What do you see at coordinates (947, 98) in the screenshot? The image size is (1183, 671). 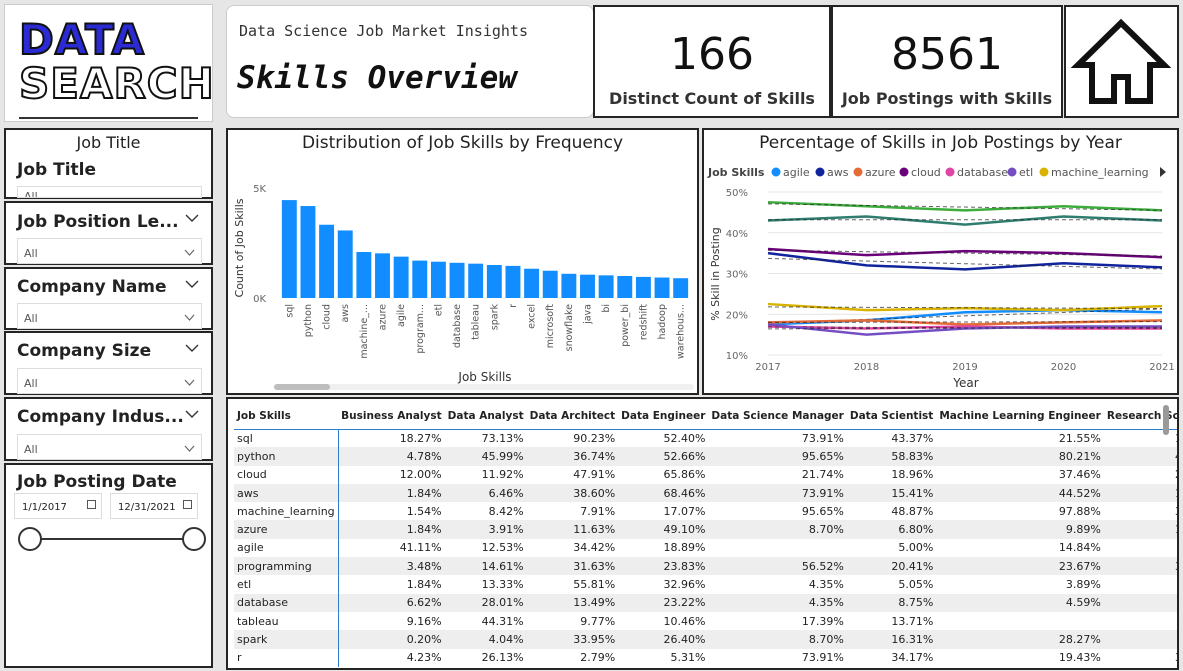 I see `kpi-label: Job Postings with Skills` at bounding box center [947, 98].